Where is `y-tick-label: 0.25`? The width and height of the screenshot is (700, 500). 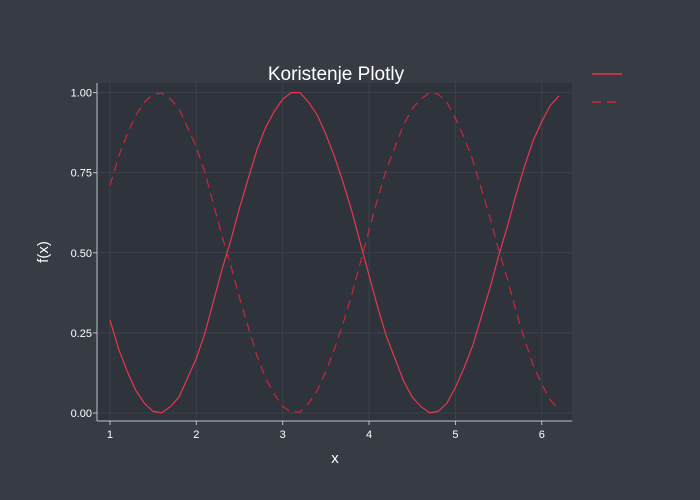
y-tick-label: 0.25 is located at coordinates (81, 334).